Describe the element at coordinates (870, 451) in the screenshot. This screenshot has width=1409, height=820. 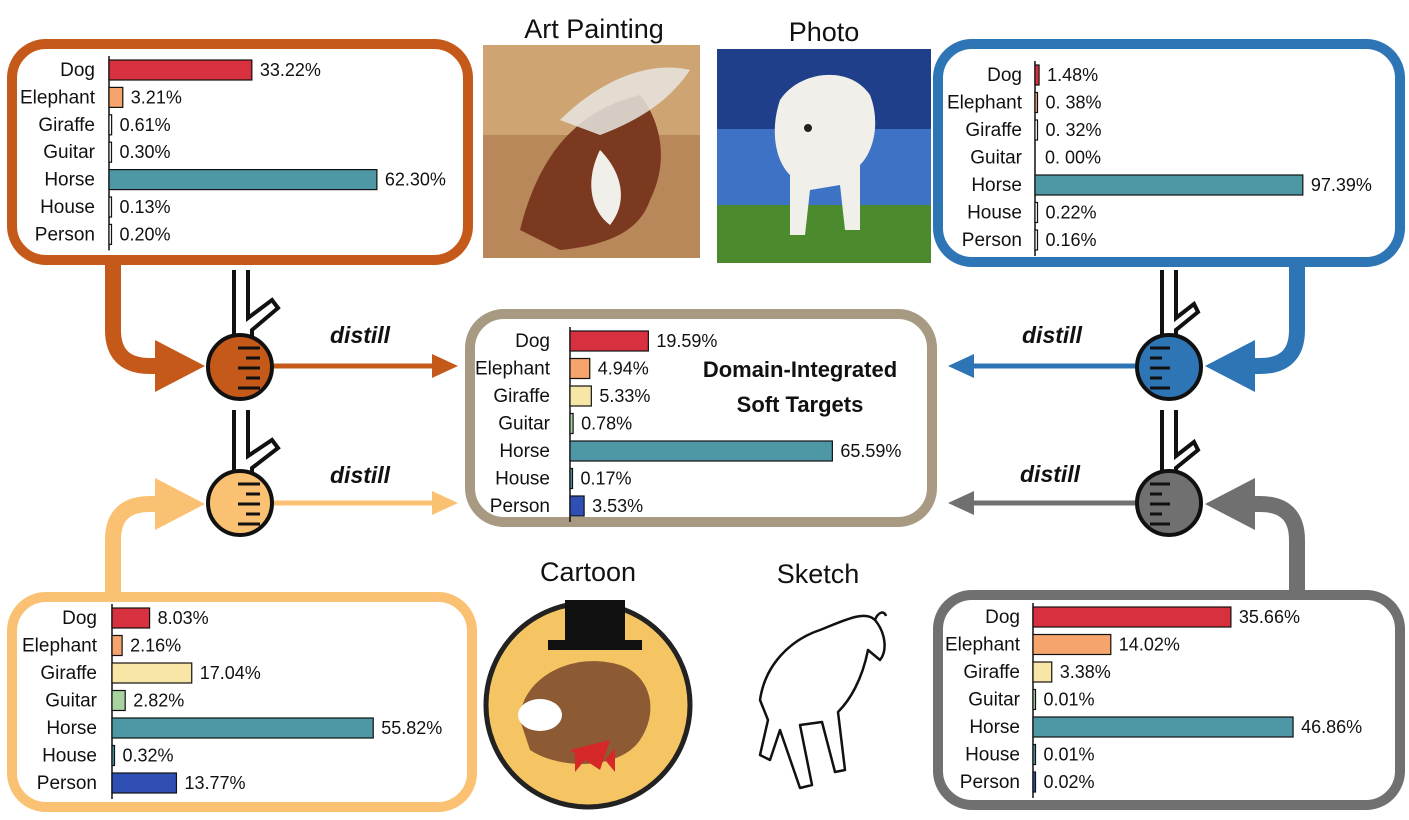
I see `value-label-horse: 65.59%` at that location.